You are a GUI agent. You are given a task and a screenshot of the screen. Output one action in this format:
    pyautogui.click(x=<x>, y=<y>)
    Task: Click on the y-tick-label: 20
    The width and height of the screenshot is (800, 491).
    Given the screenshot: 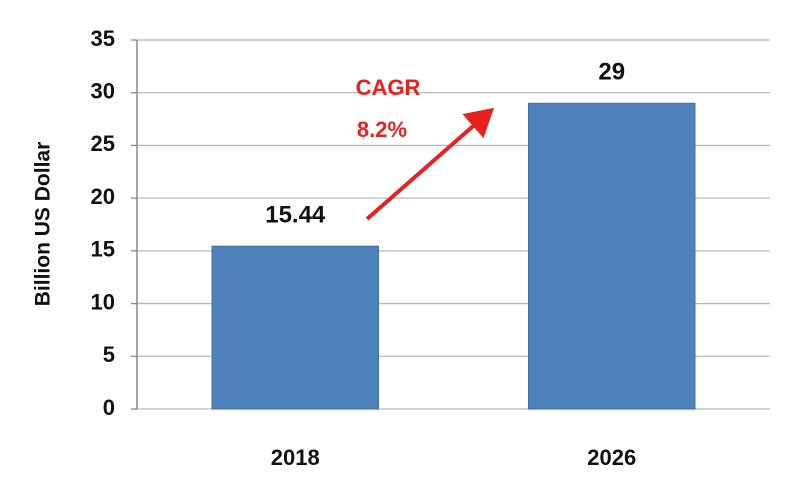 What is the action you would take?
    pyautogui.click(x=103, y=196)
    